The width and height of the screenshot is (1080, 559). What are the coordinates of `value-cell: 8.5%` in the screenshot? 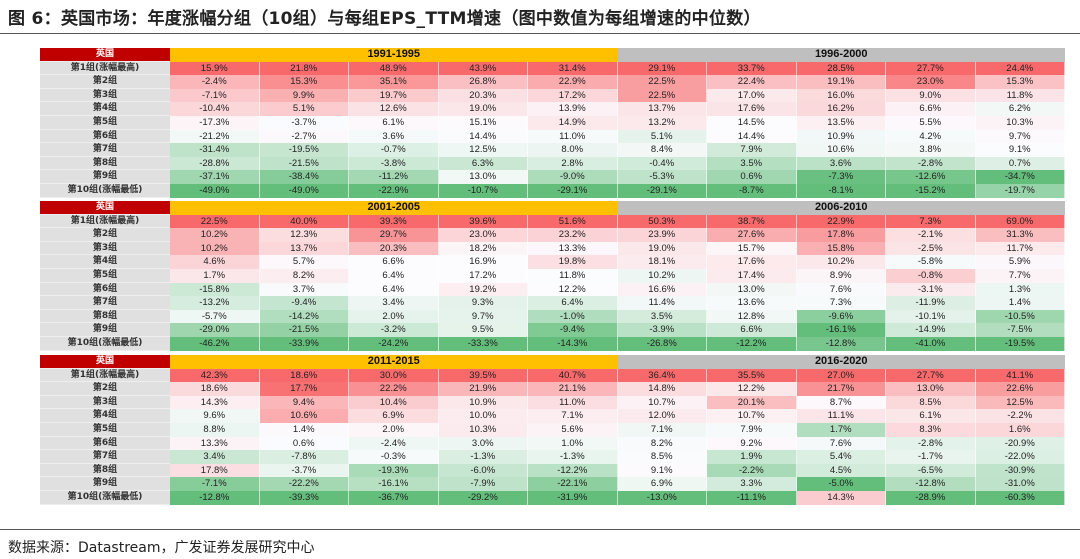 It's located at (662, 457).